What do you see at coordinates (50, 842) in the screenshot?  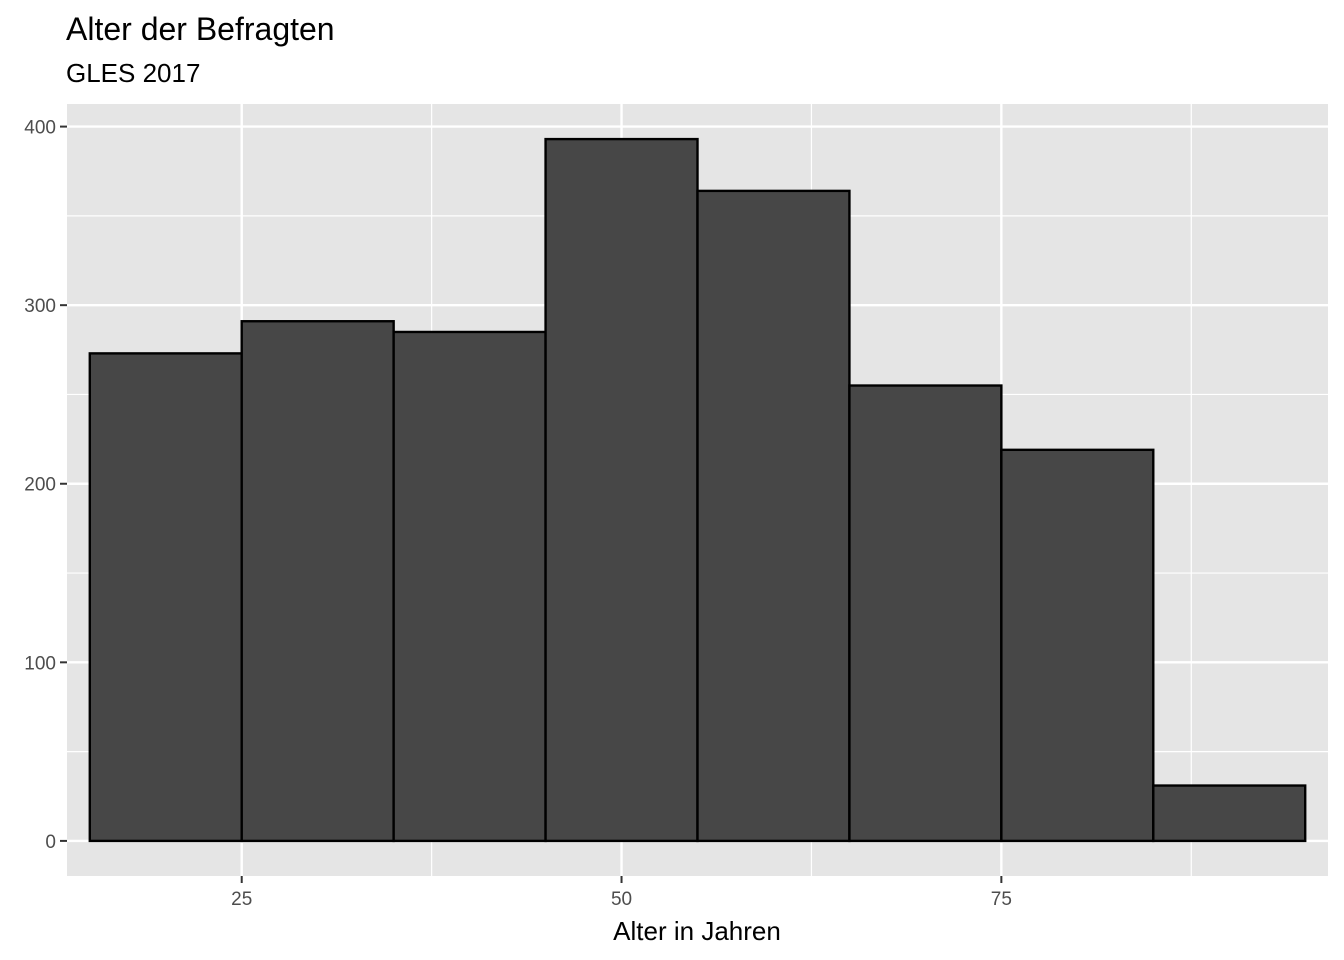 I see `y-tick-label: 0` at bounding box center [50, 842].